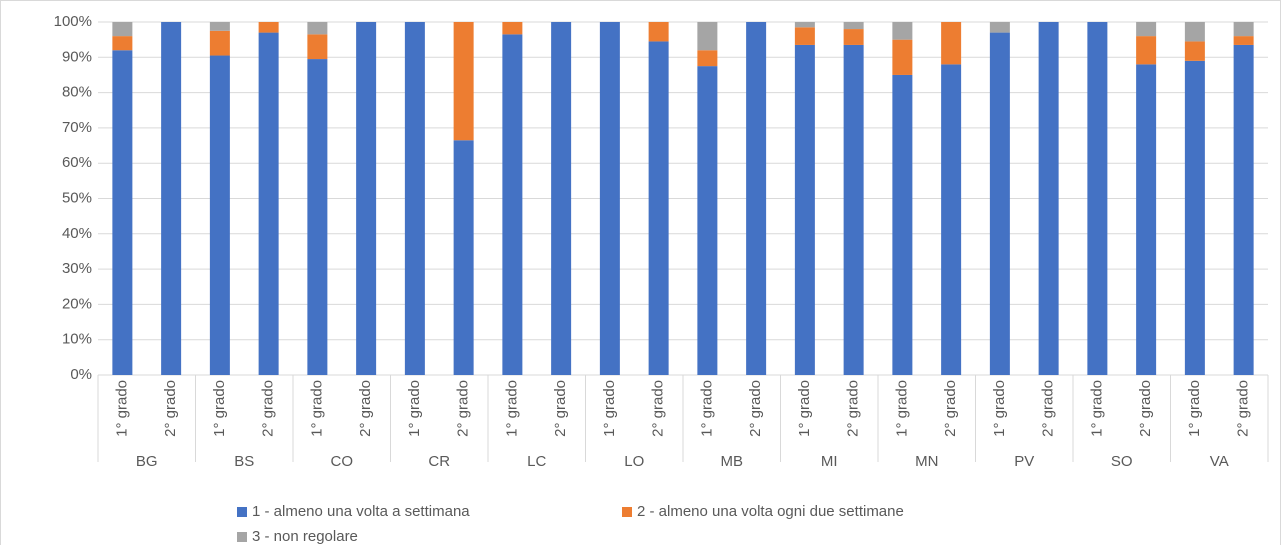 The width and height of the screenshot is (1281, 550). Describe the element at coordinates (77, 197) in the screenshot. I see `y-tick-label: 50%` at that location.